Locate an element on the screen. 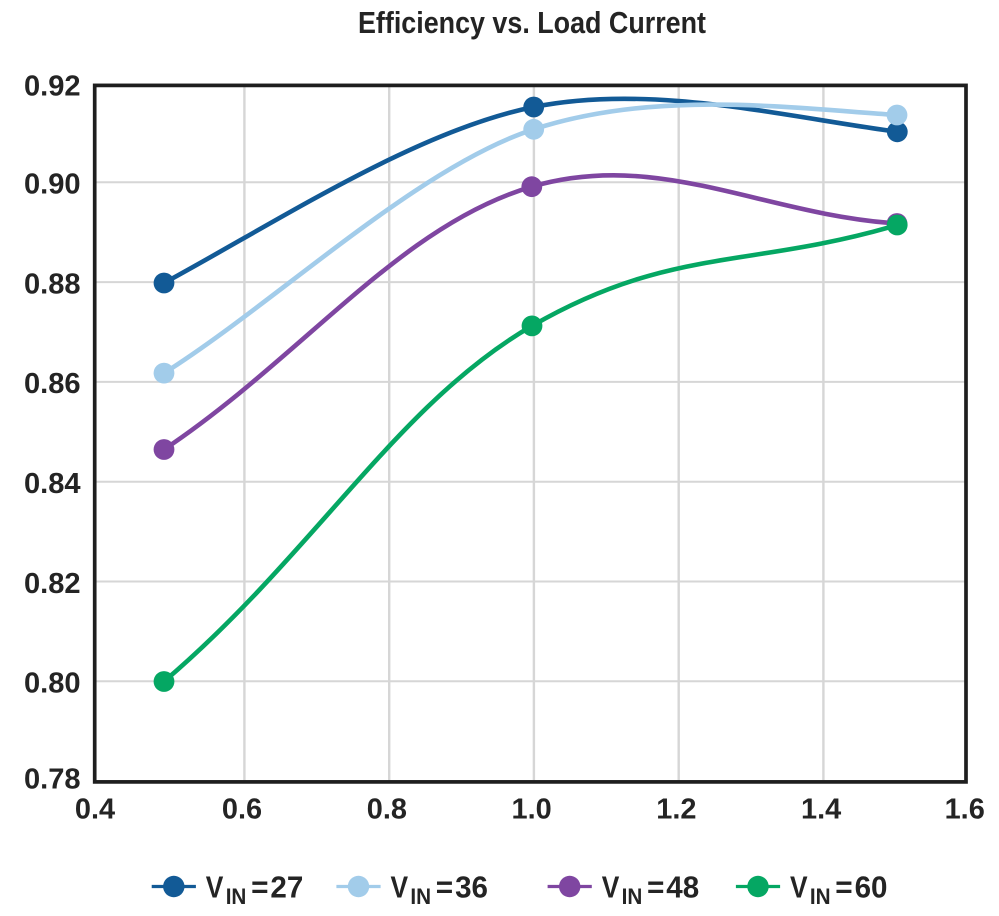 The height and width of the screenshot is (916, 999). svg-text: 0.8 is located at coordinates (387, 809).